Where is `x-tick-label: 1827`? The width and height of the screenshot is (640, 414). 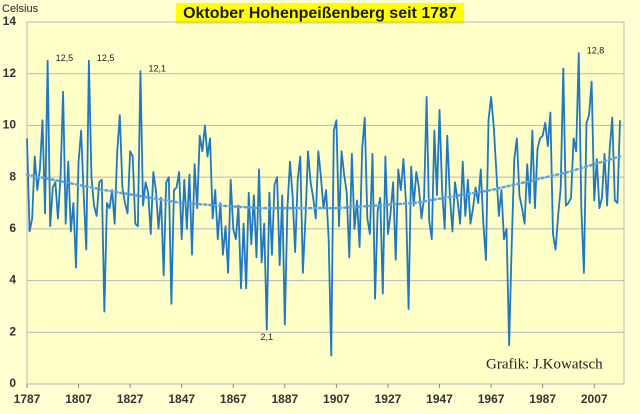
x-tick-label: 1827 is located at coordinates (130, 399).